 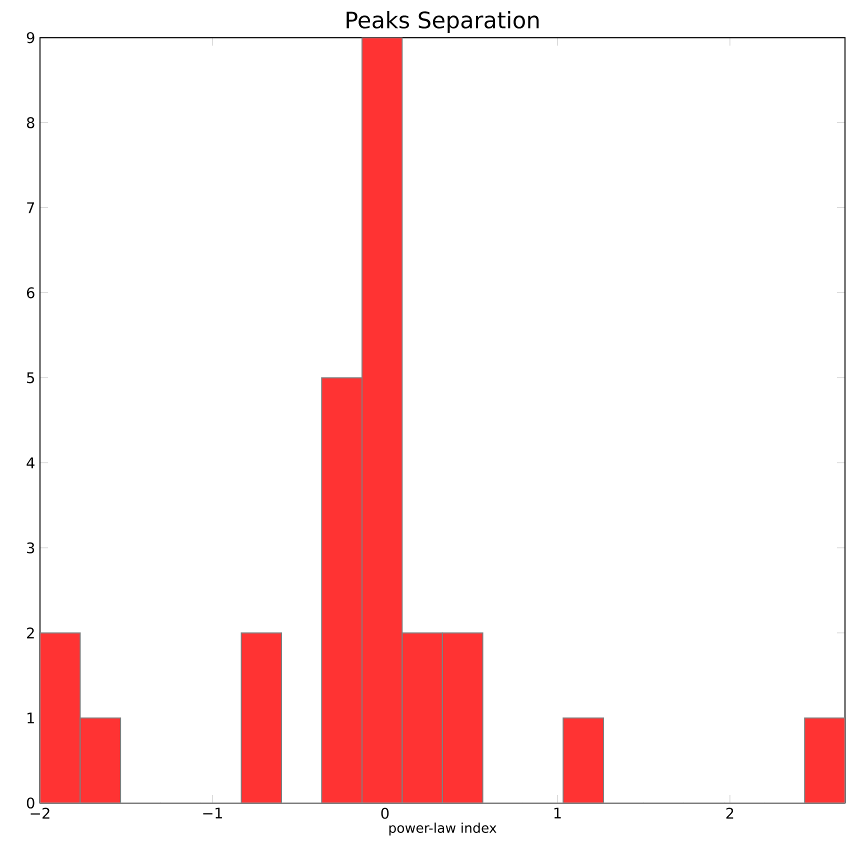 What do you see at coordinates (30, 208) in the screenshot?
I see `y-tick-label: 7` at bounding box center [30, 208].